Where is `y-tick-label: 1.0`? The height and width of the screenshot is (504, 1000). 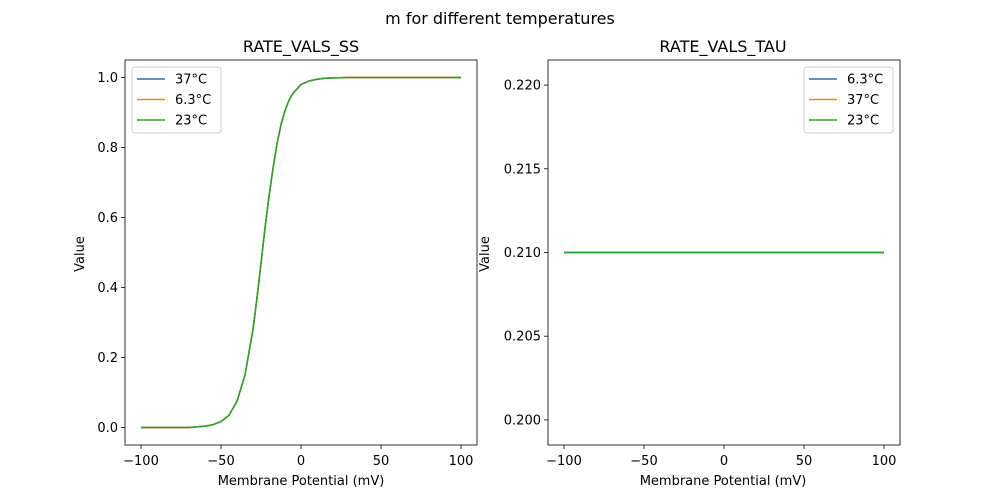 y-tick-label: 1.0 is located at coordinates (107, 78).